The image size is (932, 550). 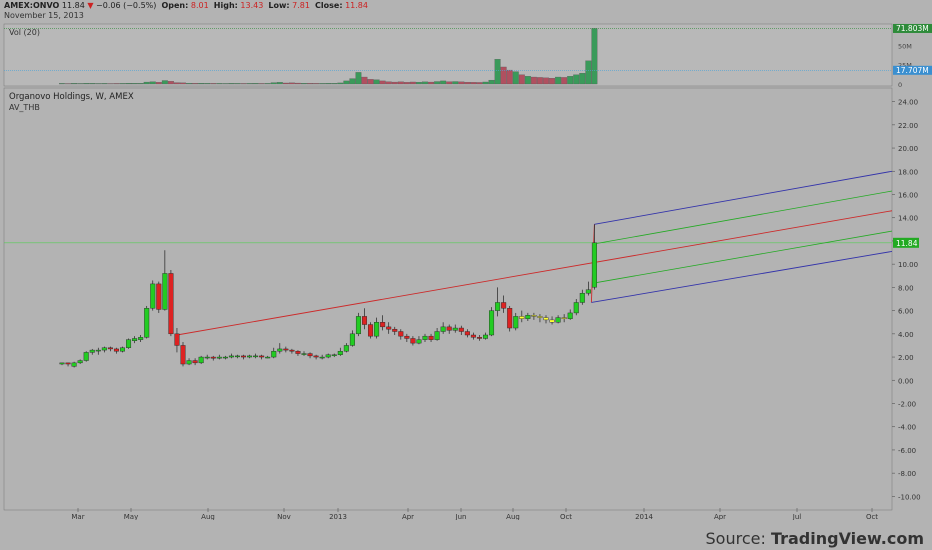 I want to click on pitchfork-inner-lower-line, so click(x=743, y=257).